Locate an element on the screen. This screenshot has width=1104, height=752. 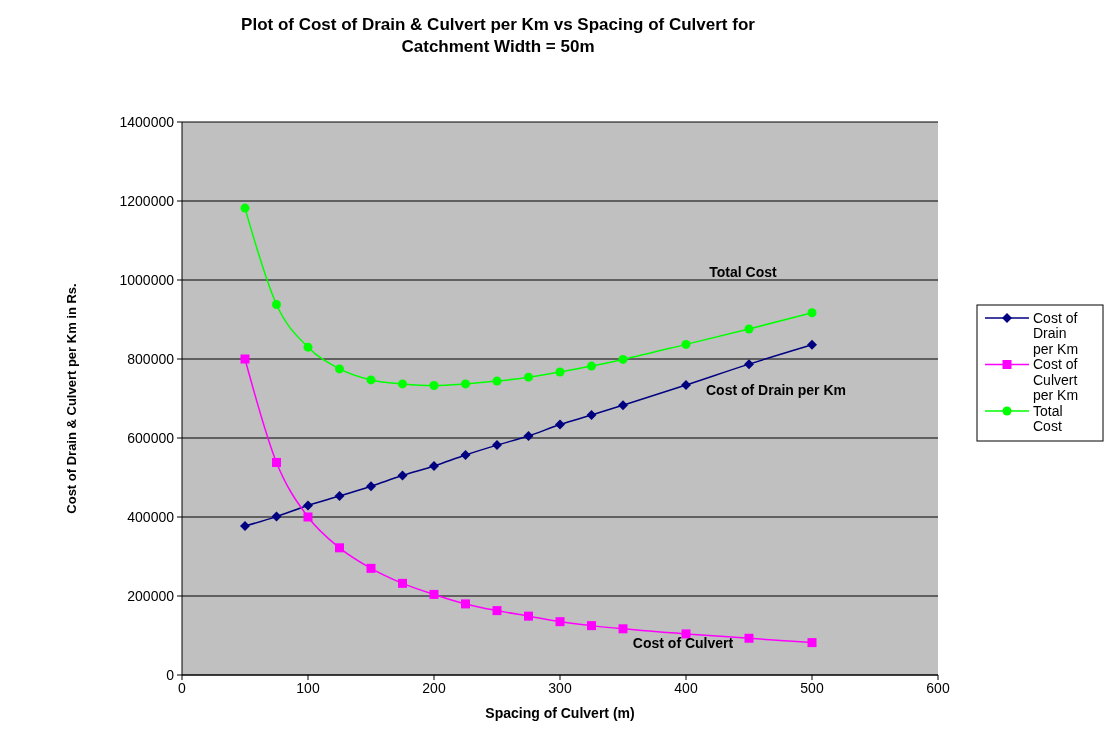
chart-title: Plot of Cost of Drain & Culvert per Km vs Spacing of Culvert for Catchment Width = 50m is located at coordinates (498, 35).